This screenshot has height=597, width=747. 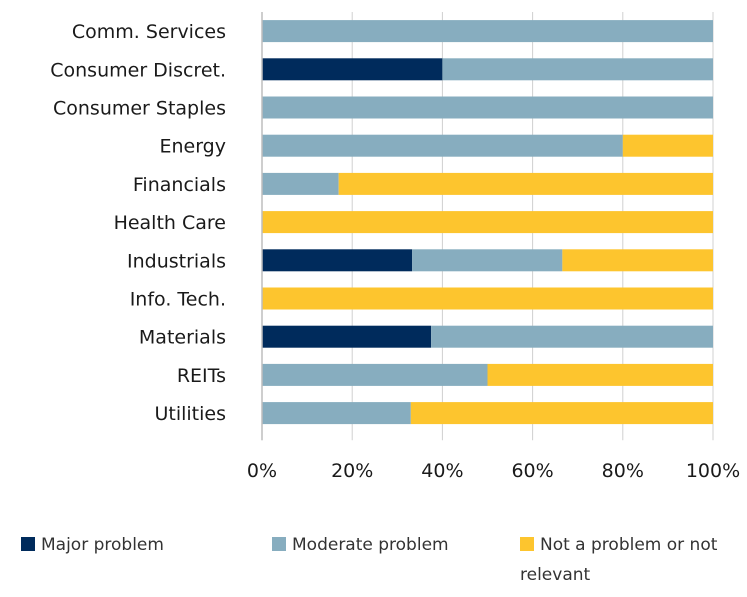 What do you see at coordinates (370, 545) in the screenshot?
I see `legend-label-moderate-problem: Moderate problem` at bounding box center [370, 545].